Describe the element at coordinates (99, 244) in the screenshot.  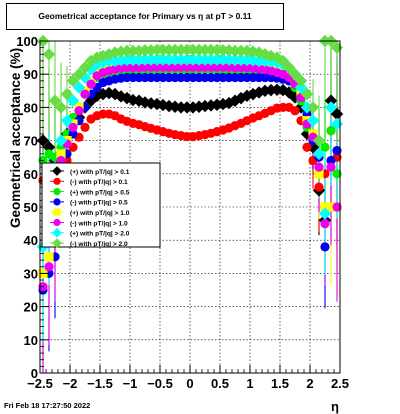
I see `legend-label-with-pt-q-2-0: (-) with pT/|q| > 2.0` at that location.